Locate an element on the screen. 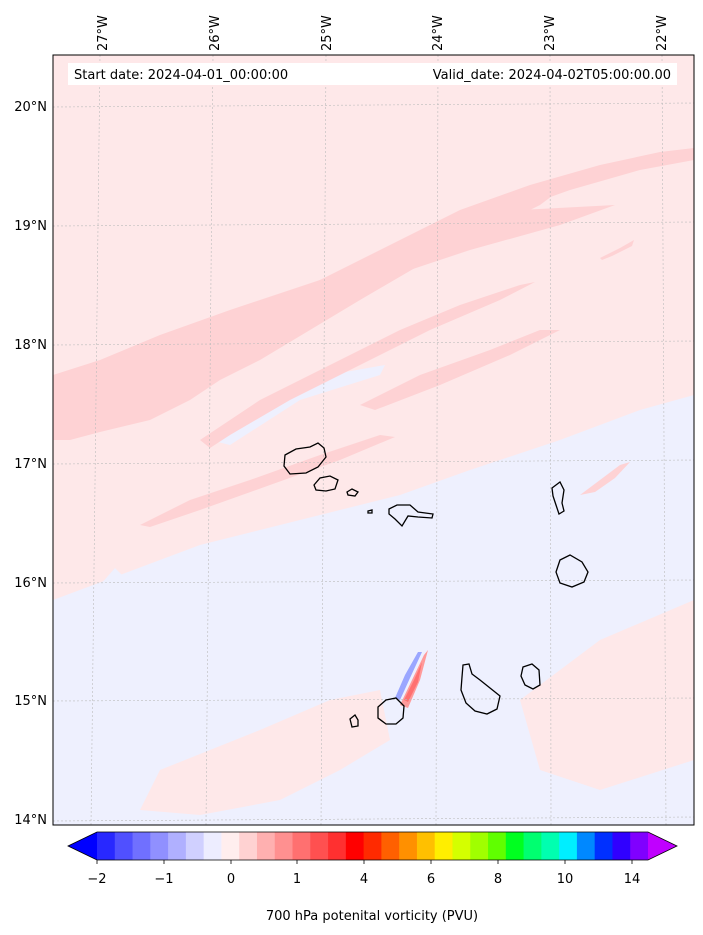 The height and width of the screenshot is (935, 703). island-santa-luzia is located at coordinates (352, 492).